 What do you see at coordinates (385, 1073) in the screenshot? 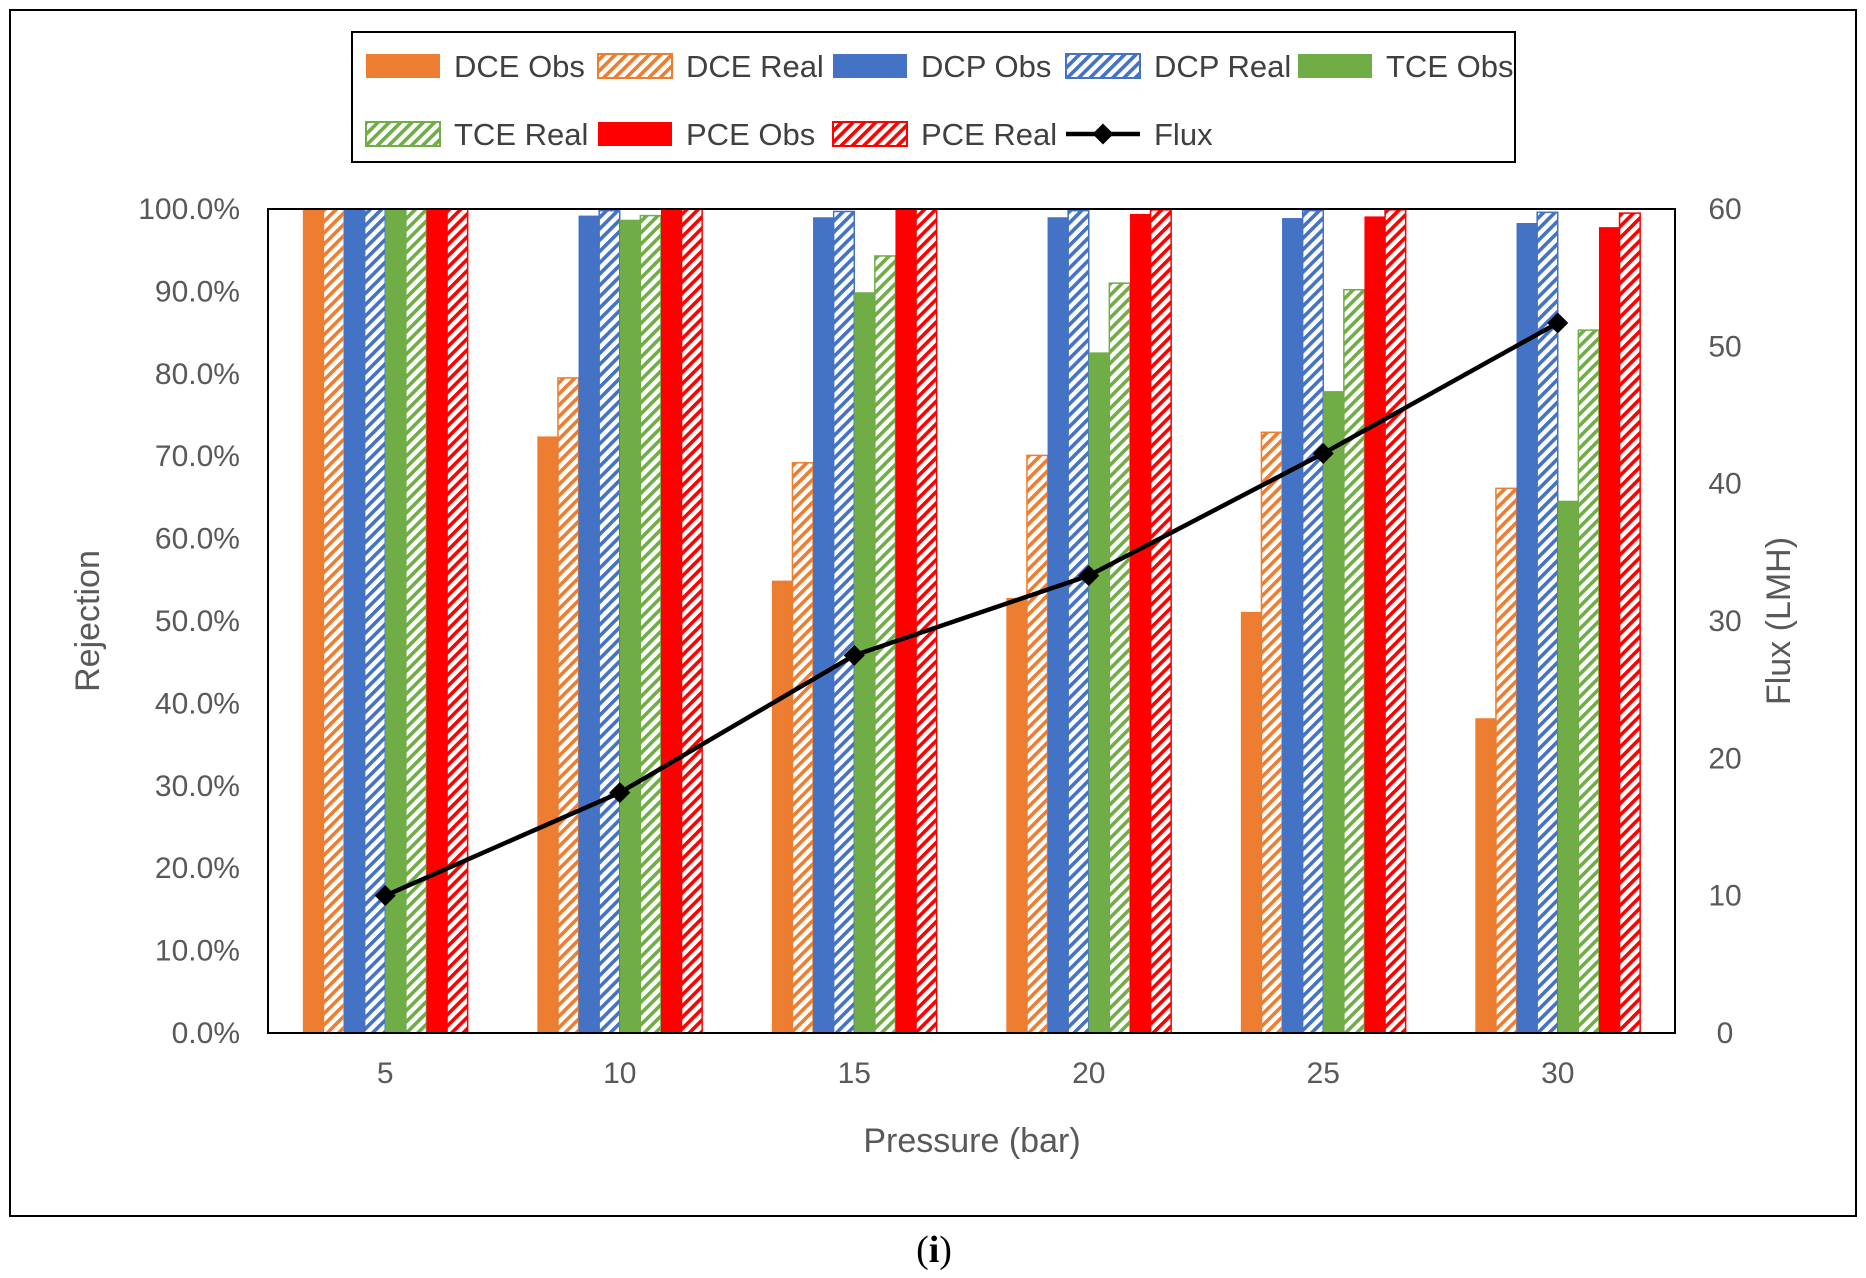
I see `x-tick-label: 5` at bounding box center [385, 1073].